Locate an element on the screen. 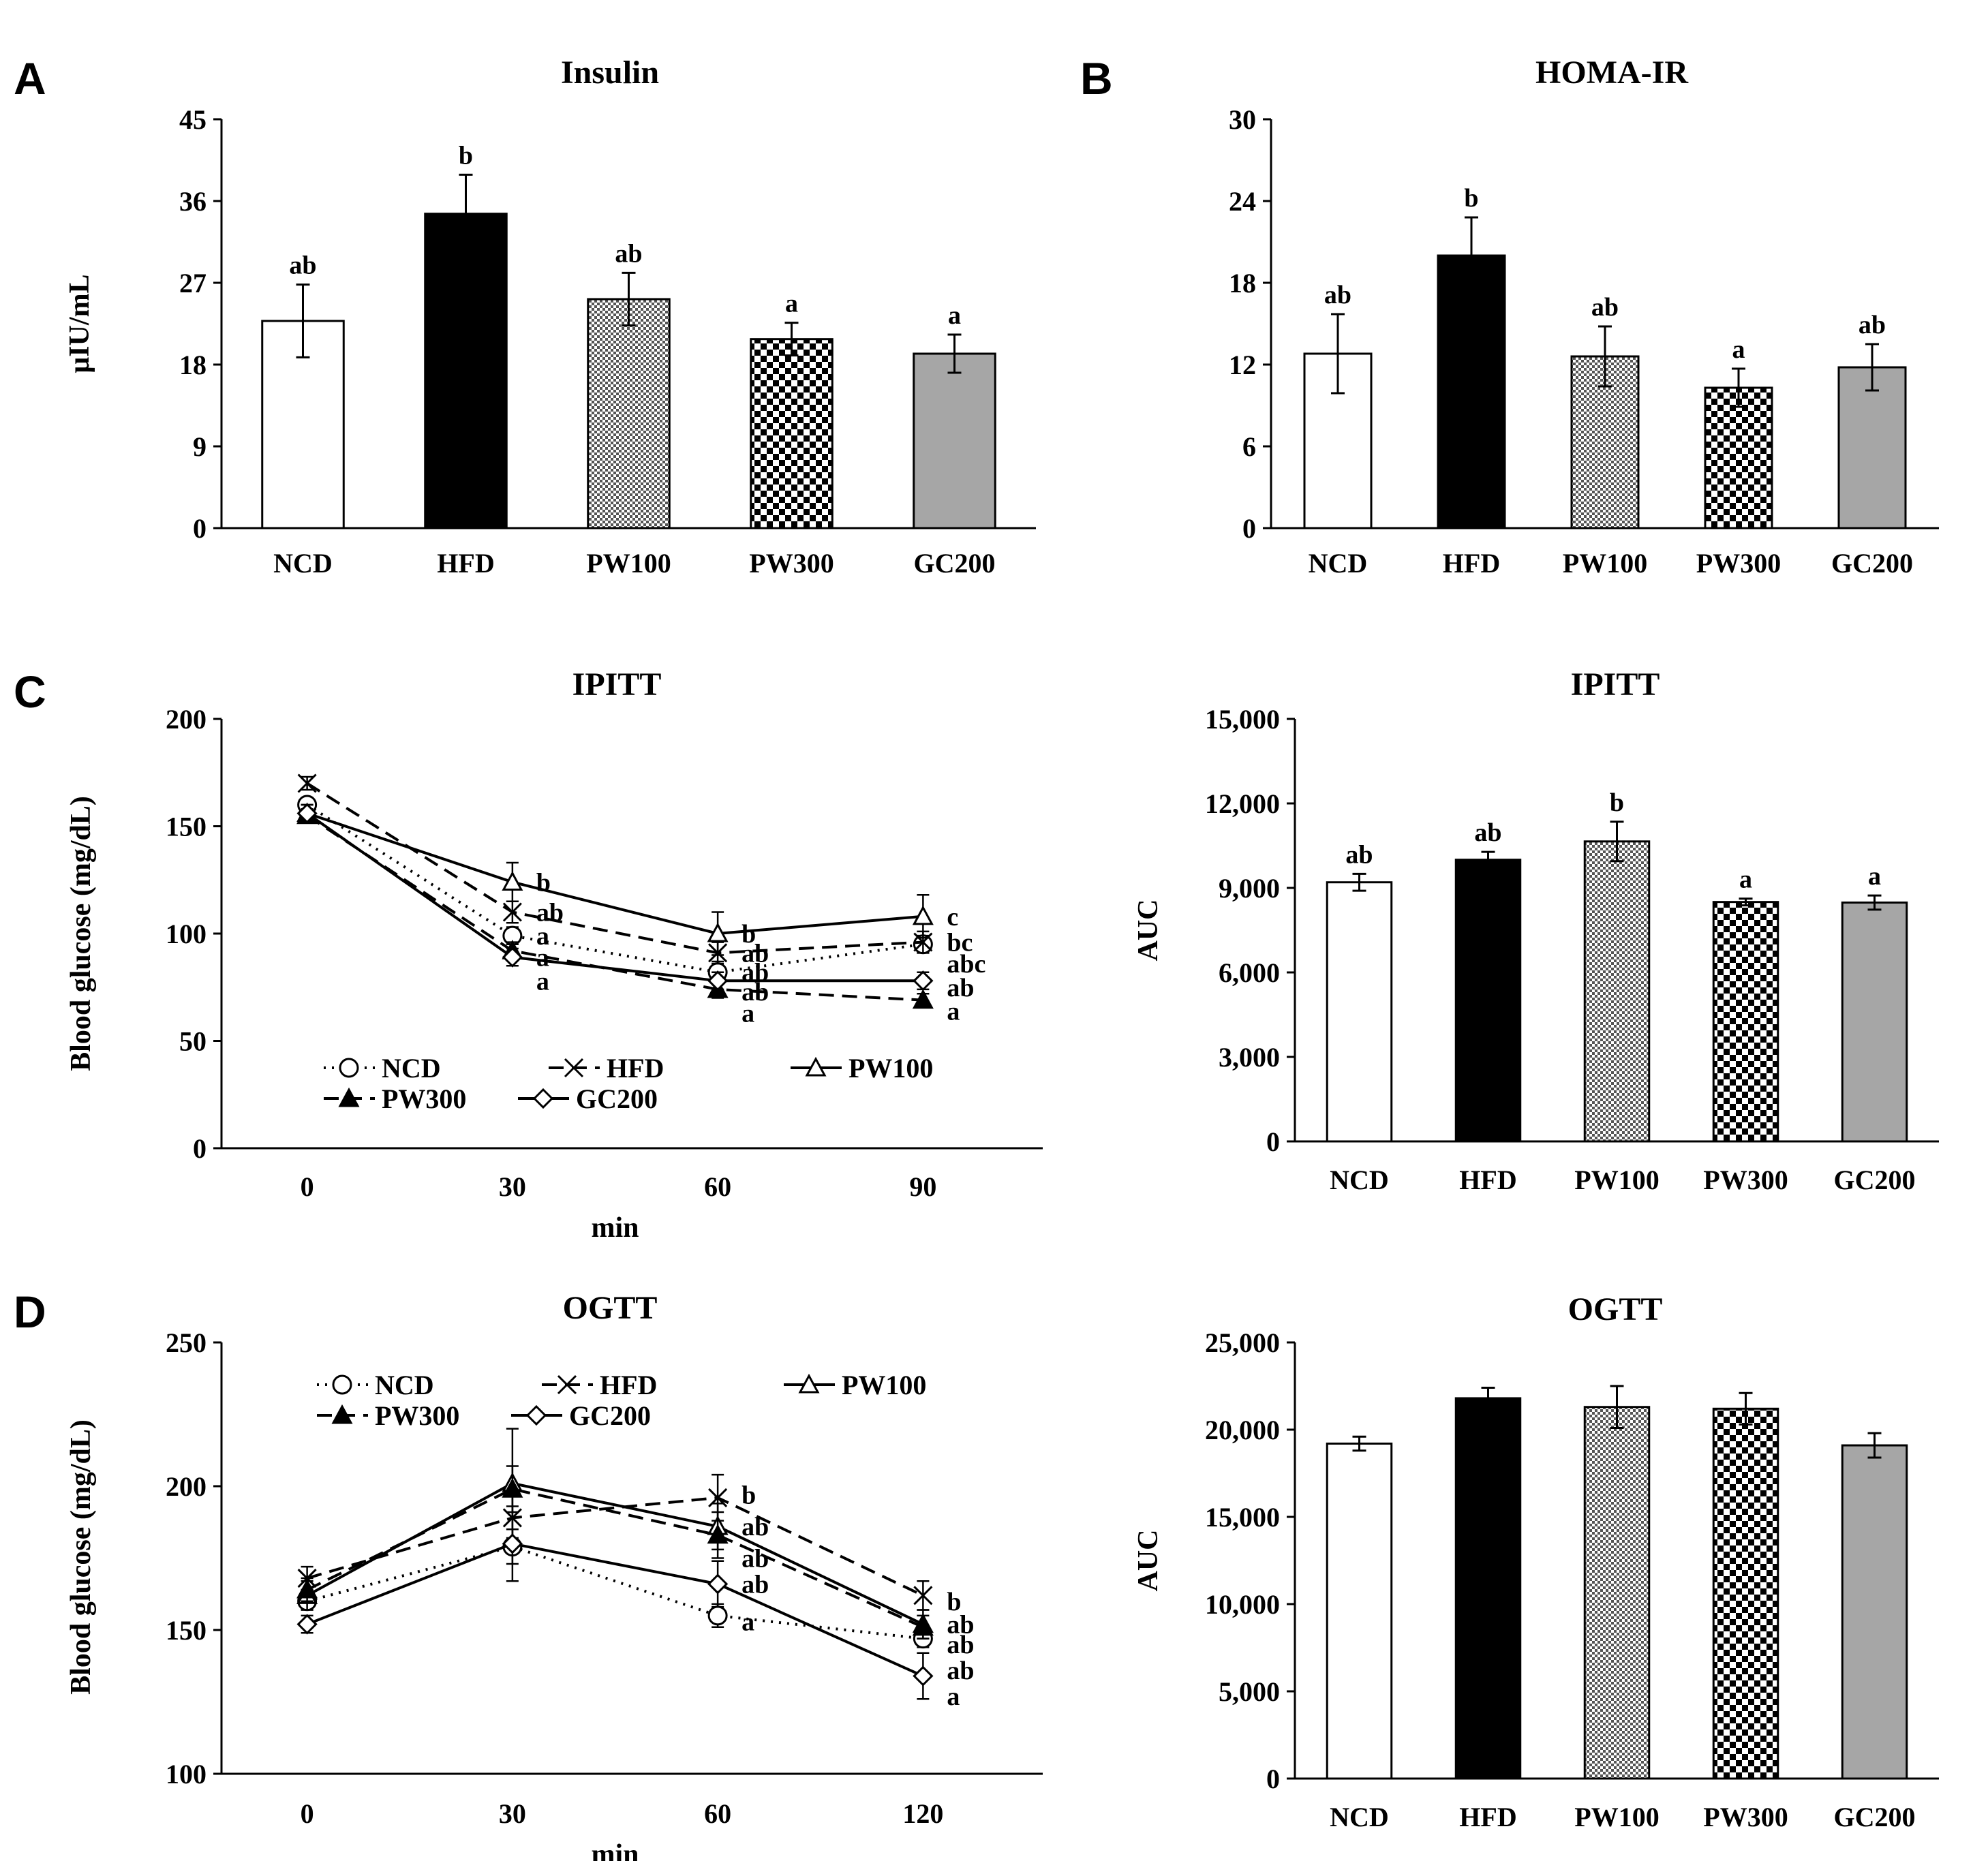 This screenshot has height=1861, width=1988. x-axis-title: min is located at coordinates (615, 1850).